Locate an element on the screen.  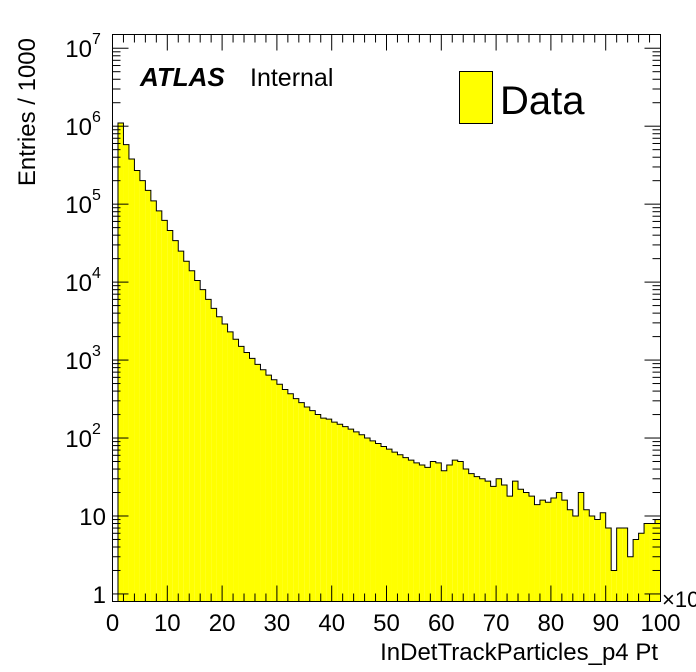
y-tick-exponent: 4 is located at coordinates (96, 273).